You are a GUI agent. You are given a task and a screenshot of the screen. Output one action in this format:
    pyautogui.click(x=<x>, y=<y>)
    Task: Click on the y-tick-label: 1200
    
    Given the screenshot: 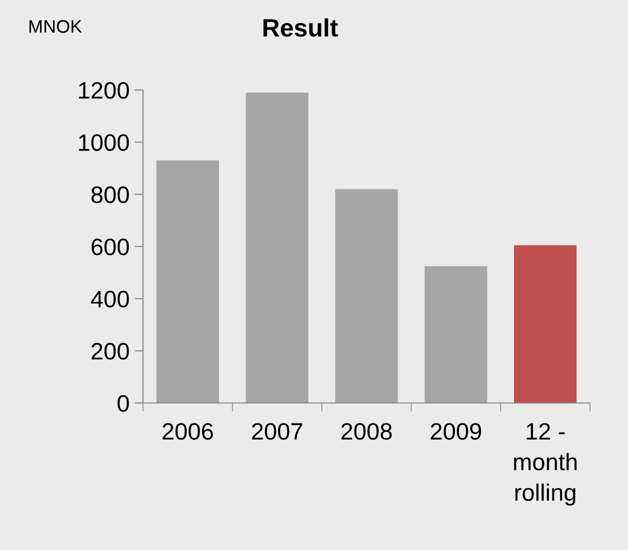 What is the action you would take?
    pyautogui.click(x=104, y=90)
    